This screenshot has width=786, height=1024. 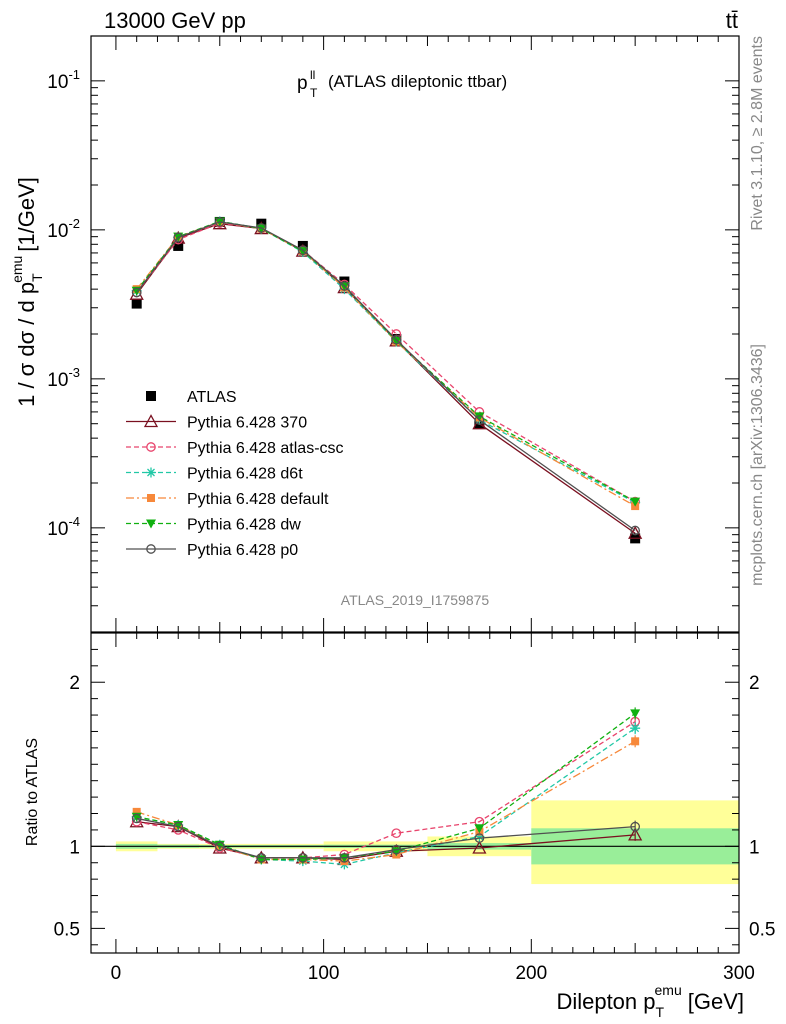 What do you see at coordinates (116, 973) in the screenshot?
I see `x-tick-label: 0` at bounding box center [116, 973].